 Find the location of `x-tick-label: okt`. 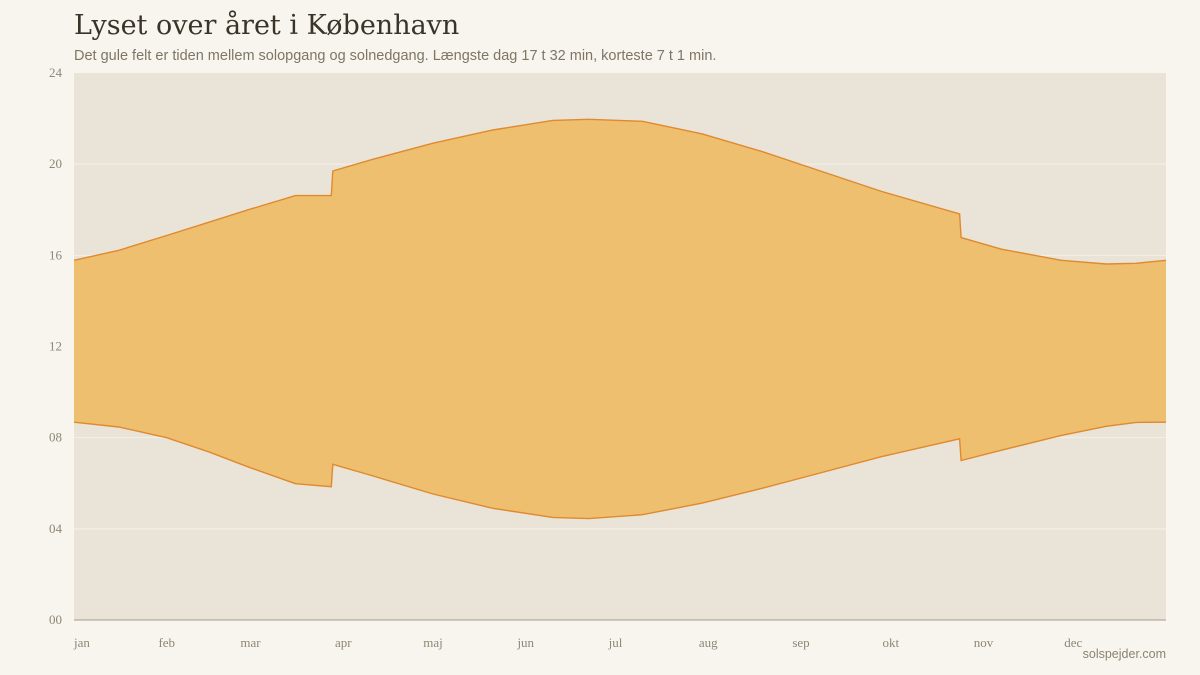

x-tick-label: okt is located at coordinates (890, 642).